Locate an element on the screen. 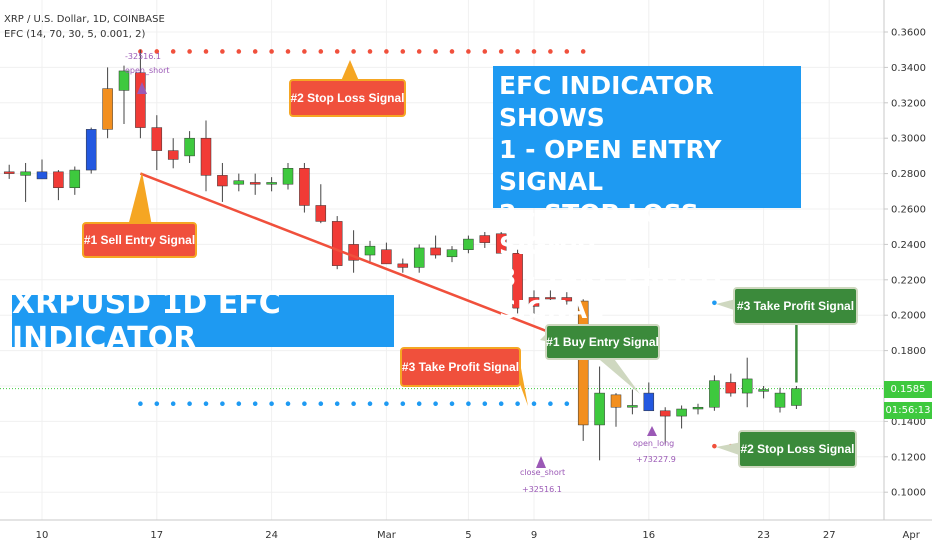 The image size is (932, 550). price-tick-label: 0.3000 is located at coordinates (908, 139).